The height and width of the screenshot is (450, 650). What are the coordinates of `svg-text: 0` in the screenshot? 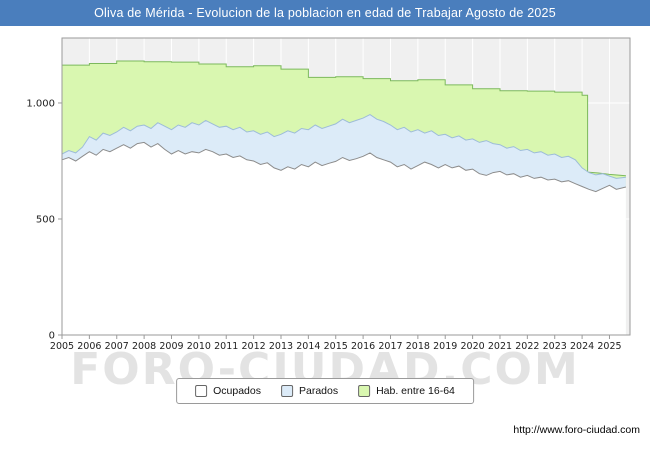 It's located at (52, 336).